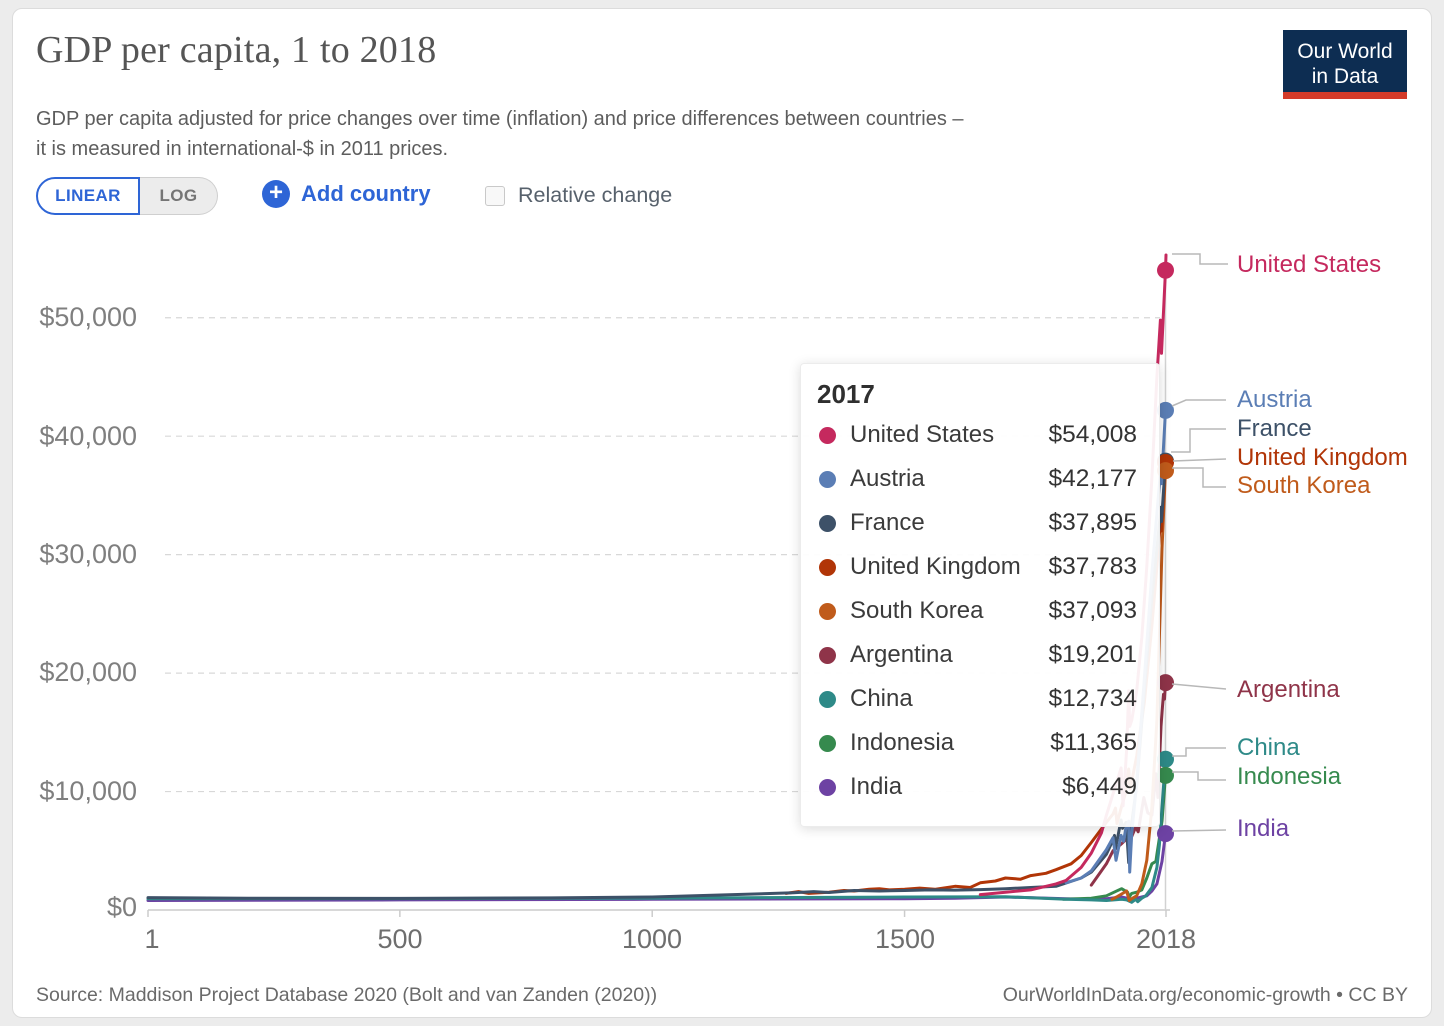 This screenshot has width=1444, height=1026. What do you see at coordinates (977, 435) in the screenshot?
I see `tooltip-row: United States $54,008` at bounding box center [977, 435].